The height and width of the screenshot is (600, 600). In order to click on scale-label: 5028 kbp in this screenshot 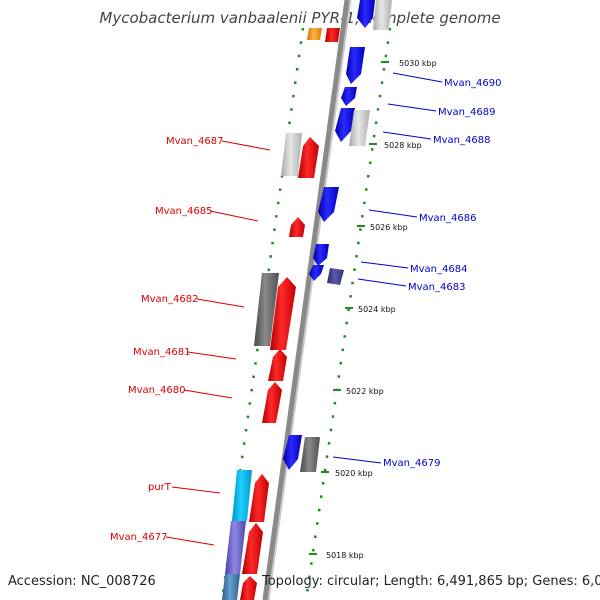, I will do `click(403, 145)`.